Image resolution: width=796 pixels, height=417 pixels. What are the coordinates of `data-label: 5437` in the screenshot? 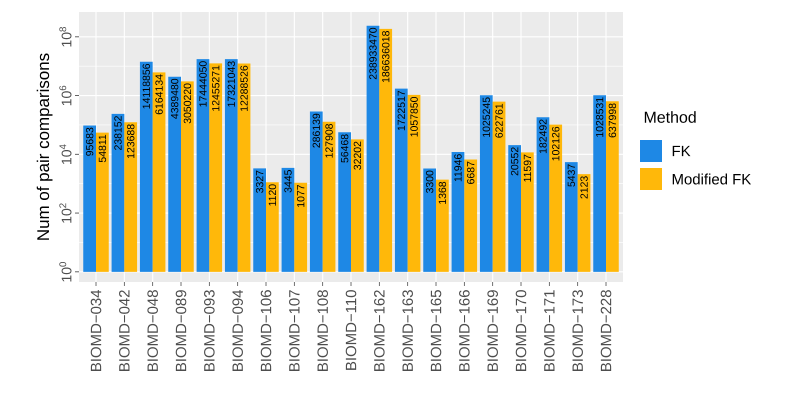 It's located at (572, 175).